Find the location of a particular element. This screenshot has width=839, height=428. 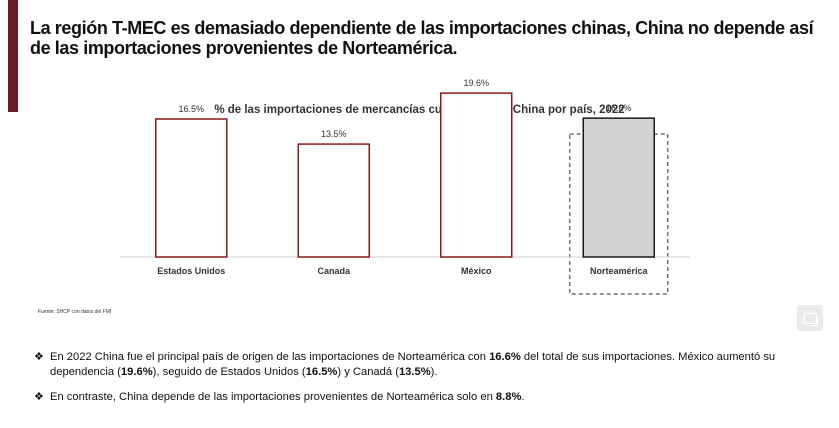

bullet-bold-value: 16.6% is located at coordinates (505, 357).